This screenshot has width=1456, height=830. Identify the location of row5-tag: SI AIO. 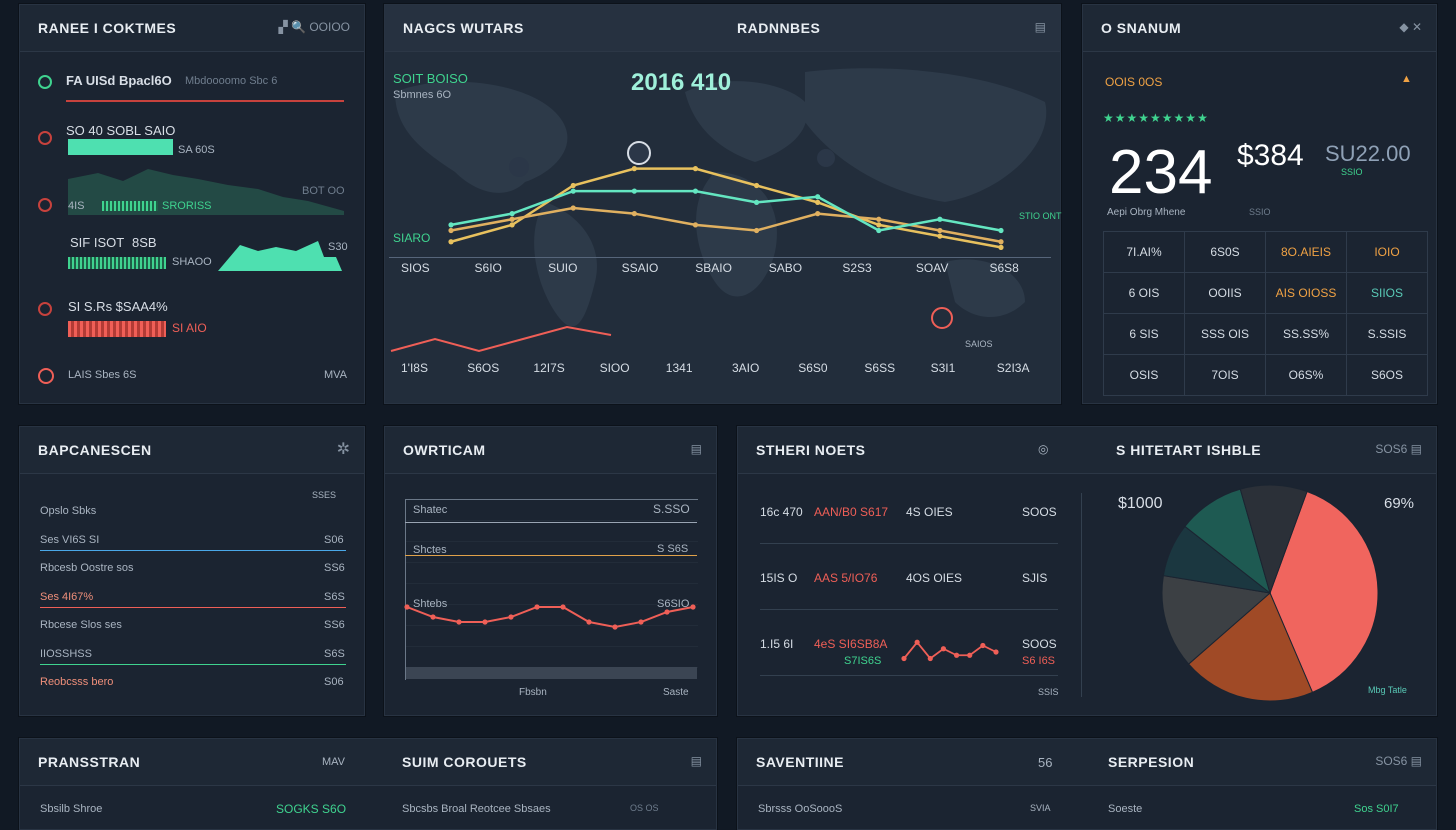
(189, 328).